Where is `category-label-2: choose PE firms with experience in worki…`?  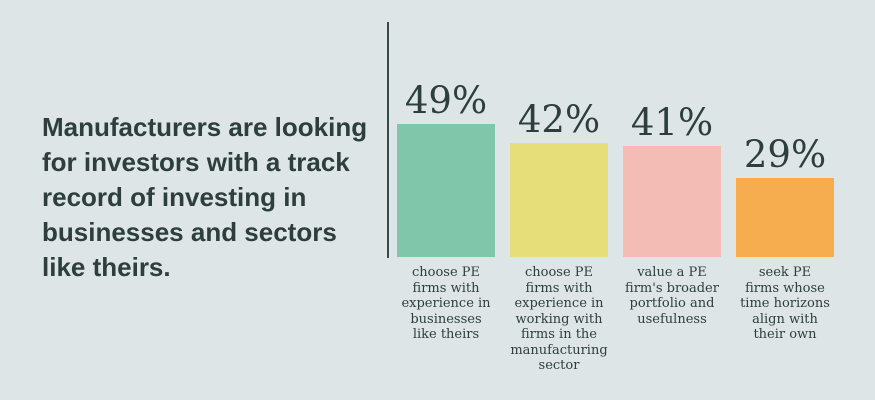 category-label-2: choose PE firms with experience in worki… is located at coordinates (559, 319).